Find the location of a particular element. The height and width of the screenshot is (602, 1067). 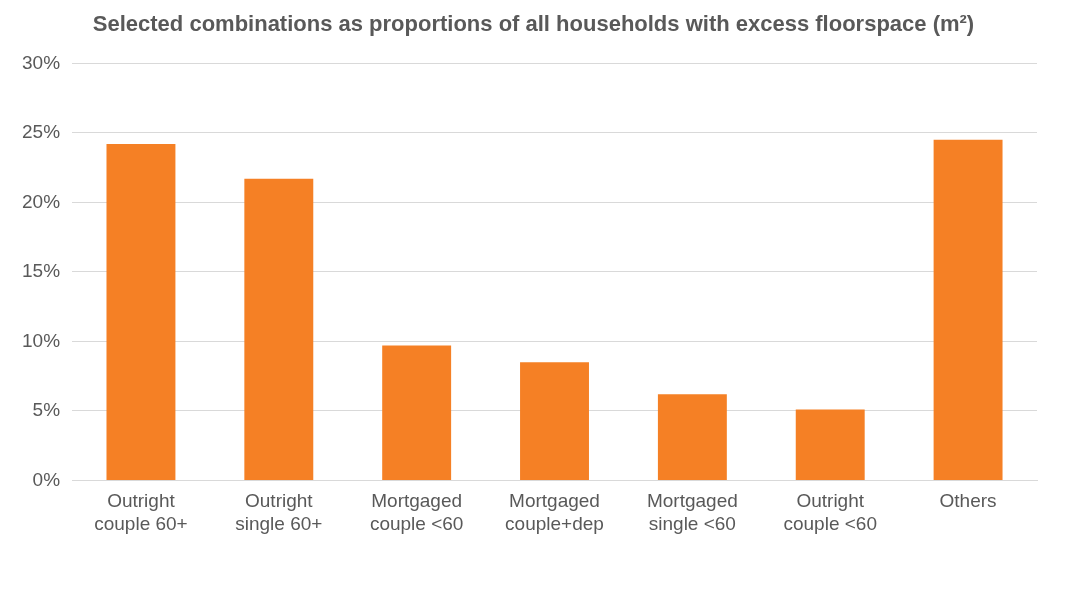

y-tick-label: 20% is located at coordinates (41, 201).